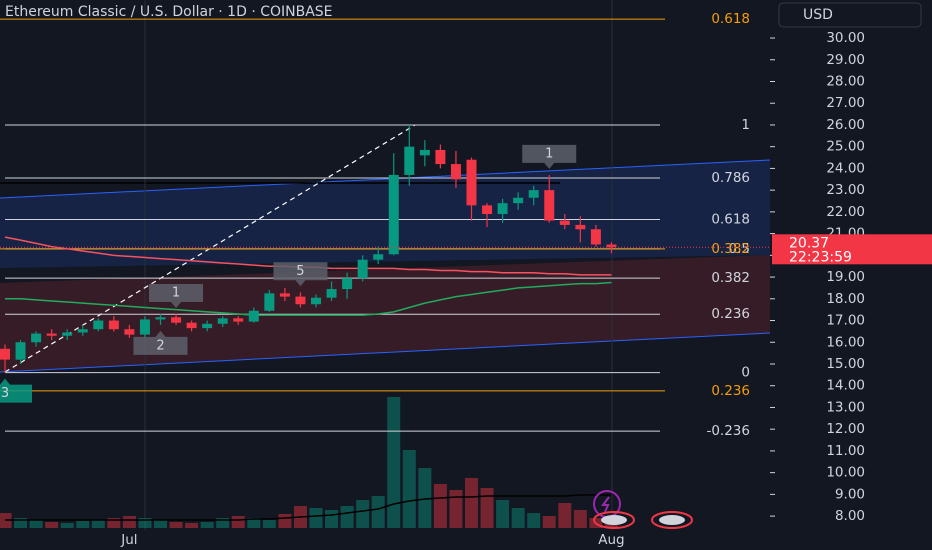 The image size is (932, 550). Describe the element at coordinates (845, 147) in the screenshot. I see `y-tick-label: 25.00` at that location.